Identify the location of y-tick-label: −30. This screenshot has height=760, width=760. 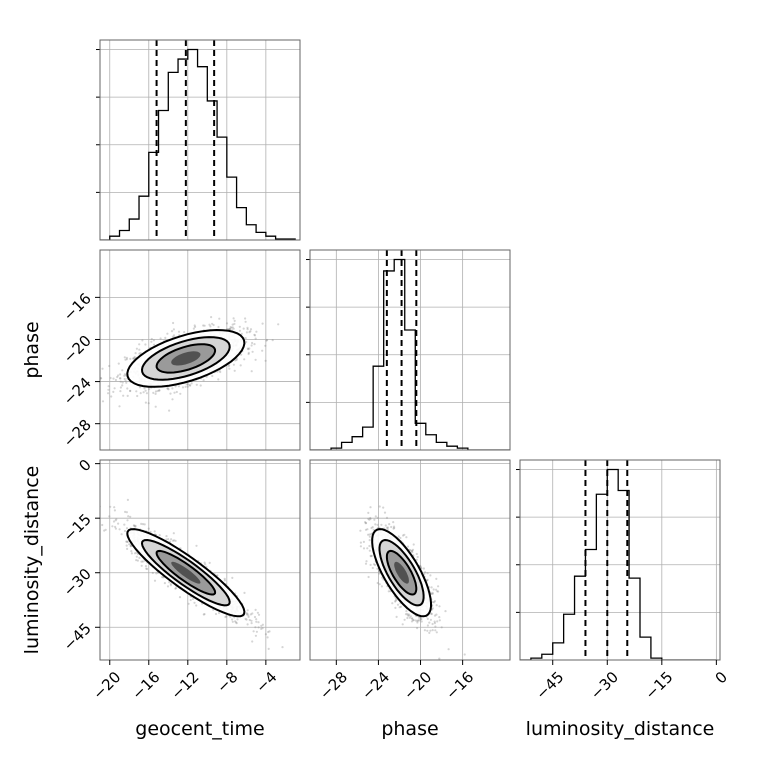
(77, 582).